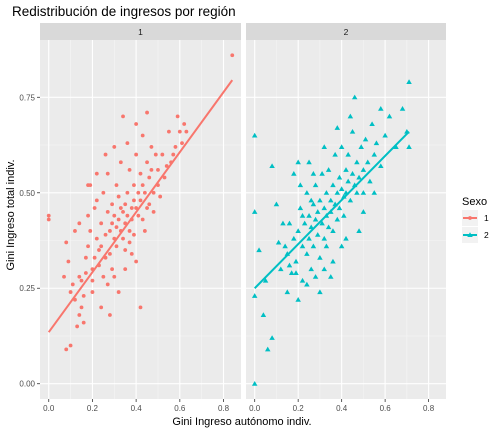 This screenshot has width=504, height=432. Describe the element at coordinates (27, 193) in the screenshot. I see `y-tick-label: 0.50` at that location.